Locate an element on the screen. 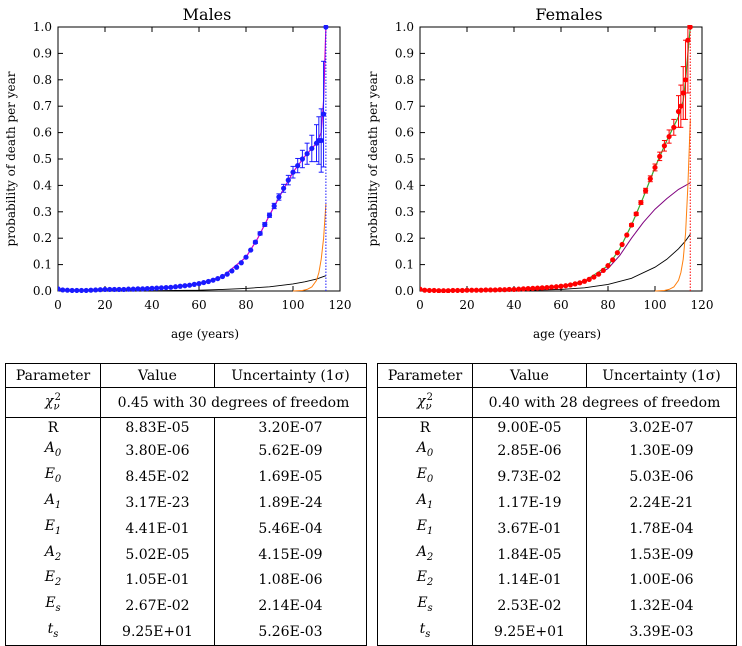 This screenshot has height=646, width=742. table-row: A0 3.80E-06 5.62E-09 is located at coordinates (186, 451).